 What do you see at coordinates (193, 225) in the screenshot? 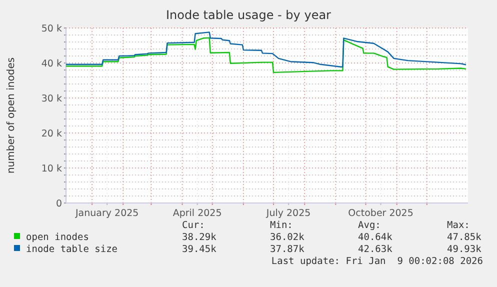
I see `text: Cur:` at bounding box center [193, 225].